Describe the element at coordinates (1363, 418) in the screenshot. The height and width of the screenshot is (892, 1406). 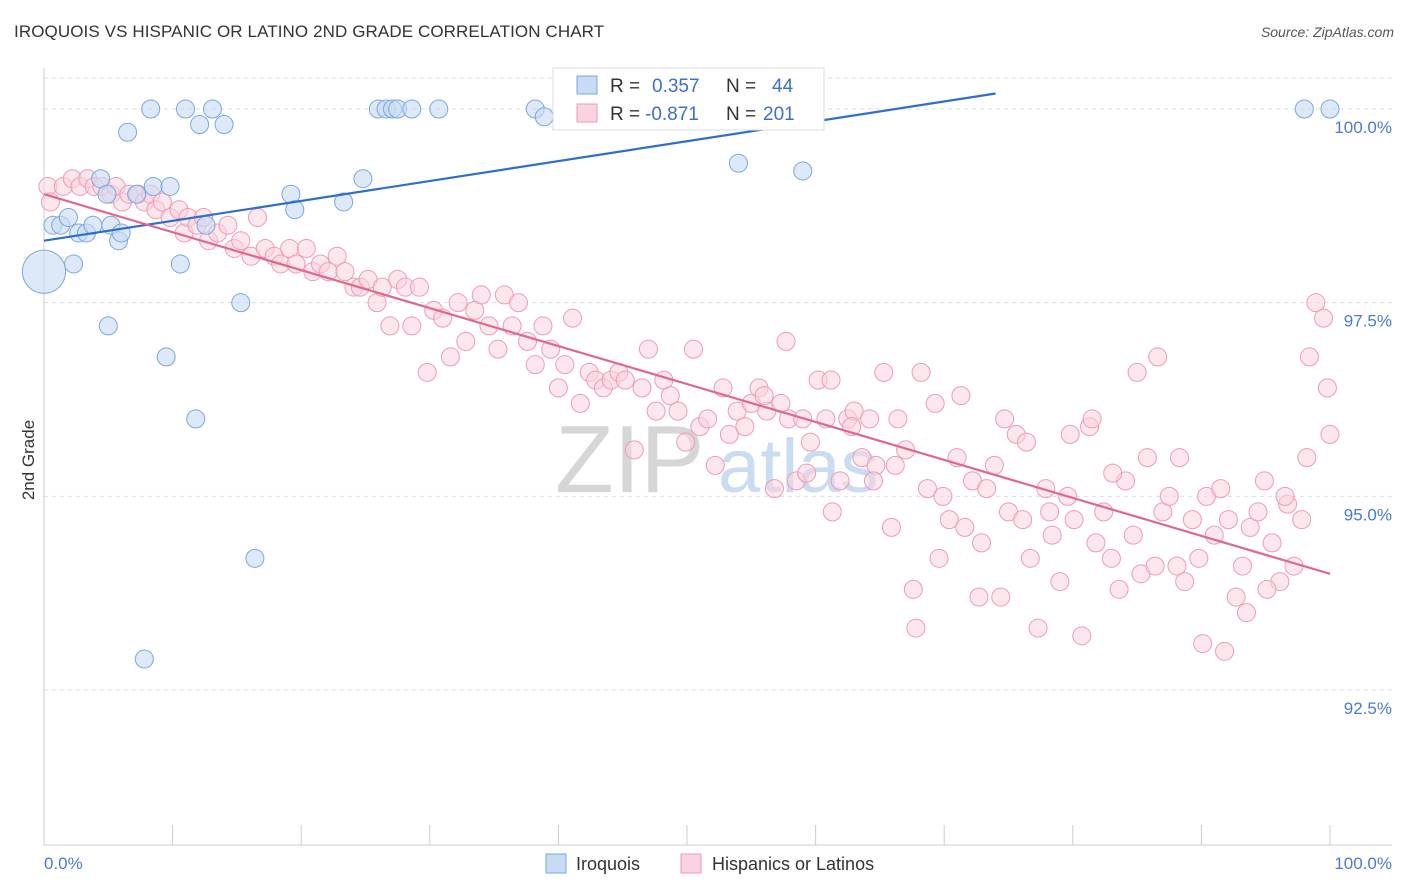
I see `y-tick-labels: 92.5% 95.0% 97.5% 100.0%` at that location.